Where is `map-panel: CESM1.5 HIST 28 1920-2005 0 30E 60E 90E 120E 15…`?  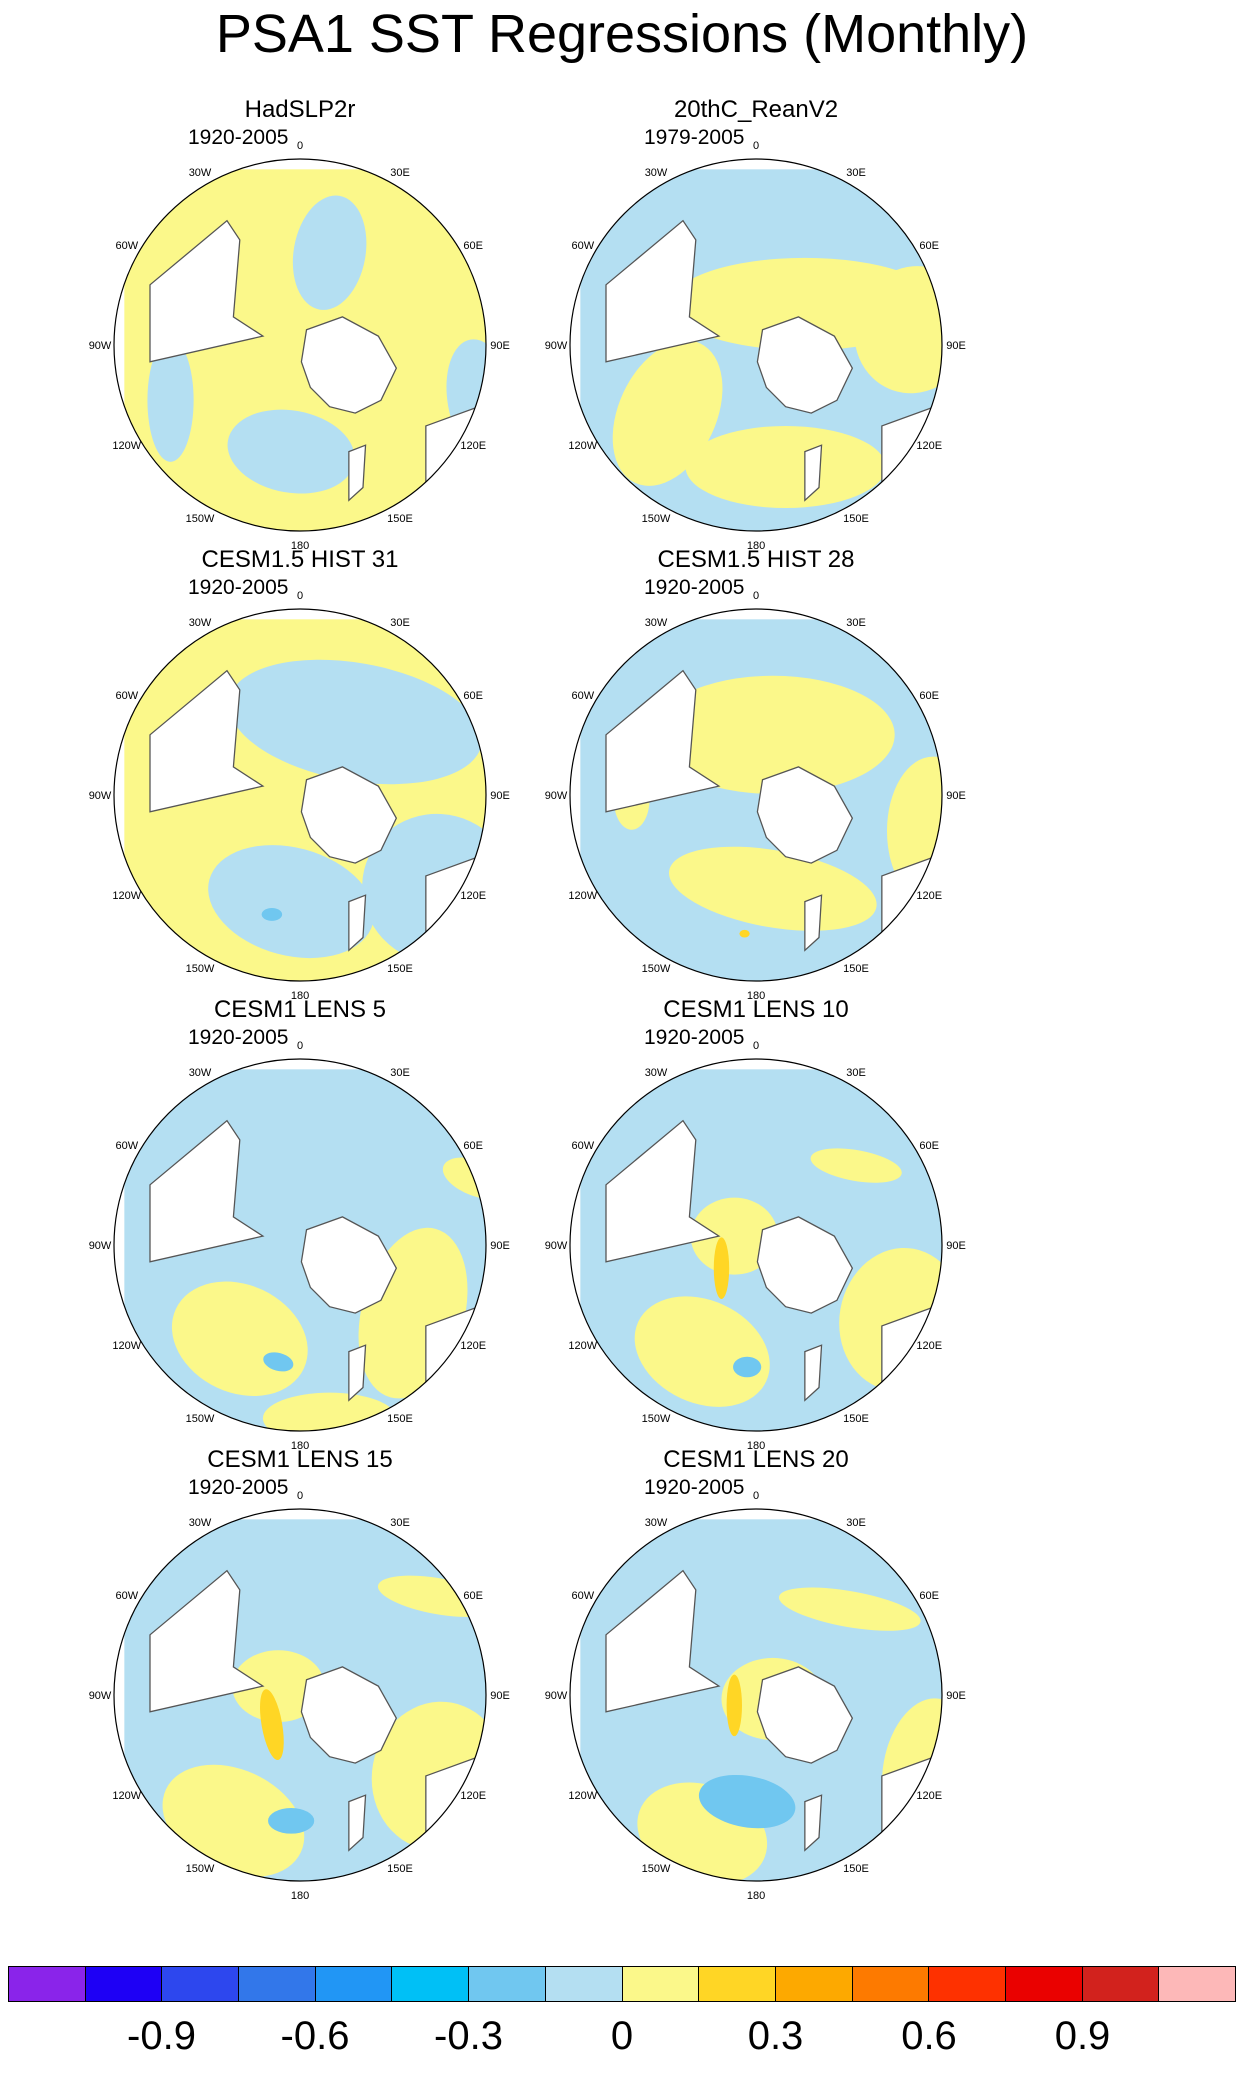 map-panel: CESM1.5 HIST 28 1920-2005 0 30E 60E 90E 120E 15… is located at coordinates (756, 780).